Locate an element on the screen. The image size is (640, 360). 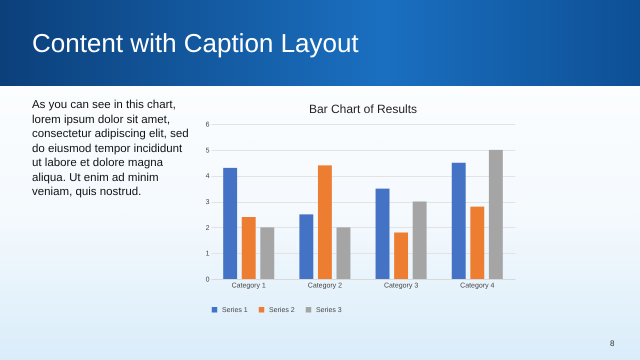
text: 8 is located at coordinates (612, 343).